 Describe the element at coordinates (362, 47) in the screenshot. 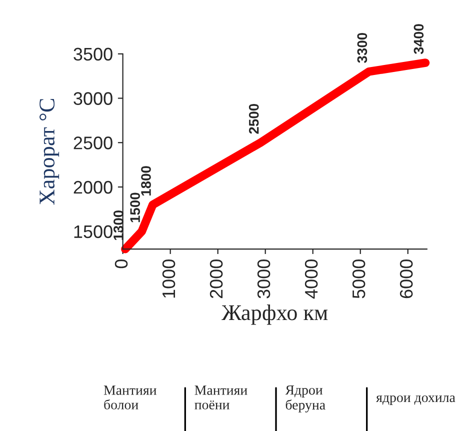

I see `data-label: 3300` at that location.